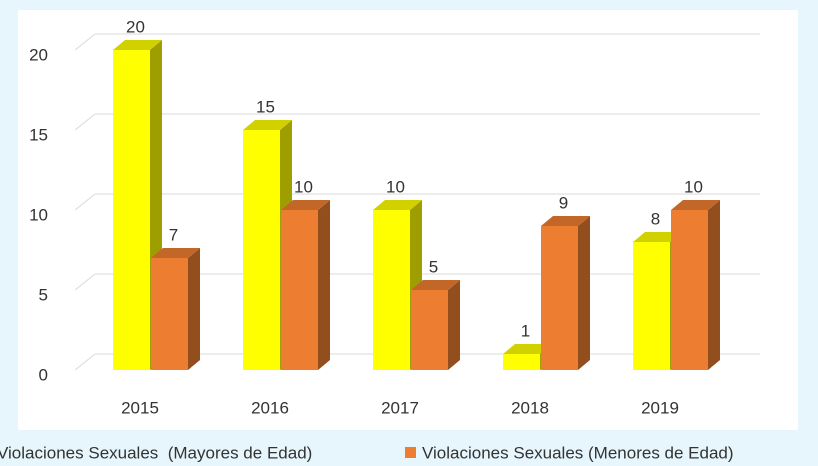  What do you see at coordinates (410, 452) in the screenshot?
I see `legend-swatch` at bounding box center [410, 452].